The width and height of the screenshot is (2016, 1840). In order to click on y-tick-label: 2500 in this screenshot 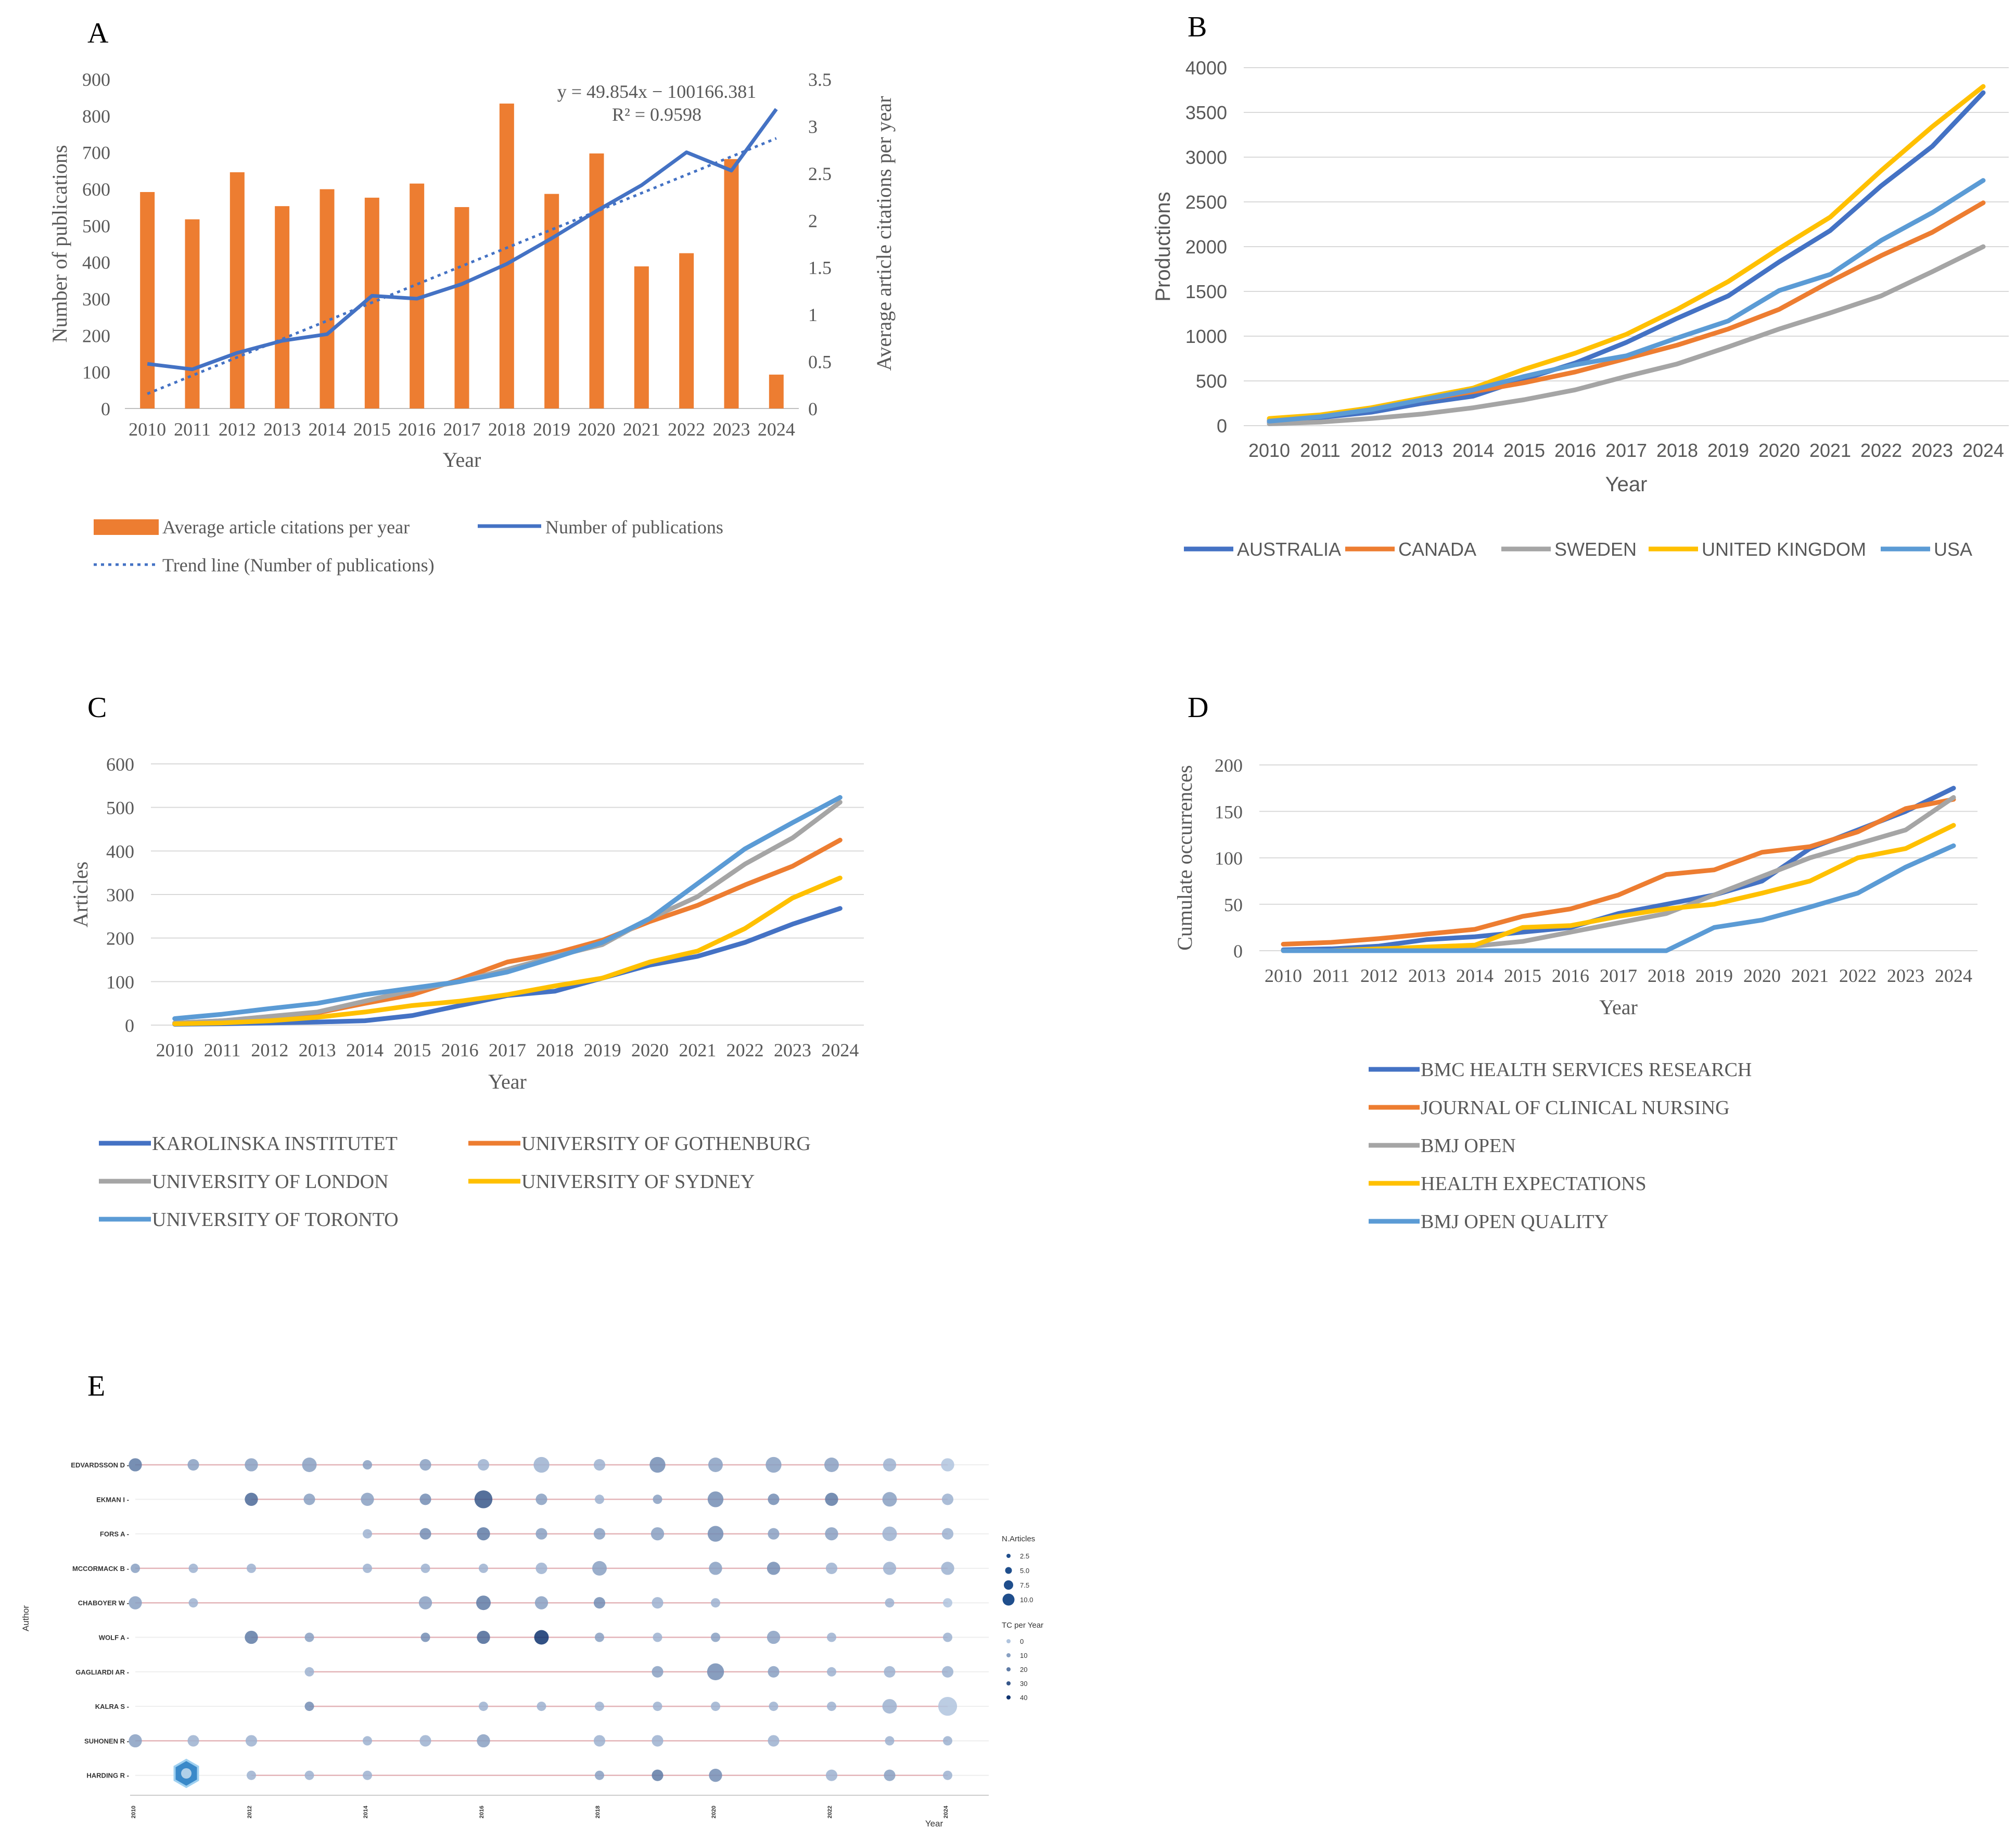, I will do `click(1206, 202)`.